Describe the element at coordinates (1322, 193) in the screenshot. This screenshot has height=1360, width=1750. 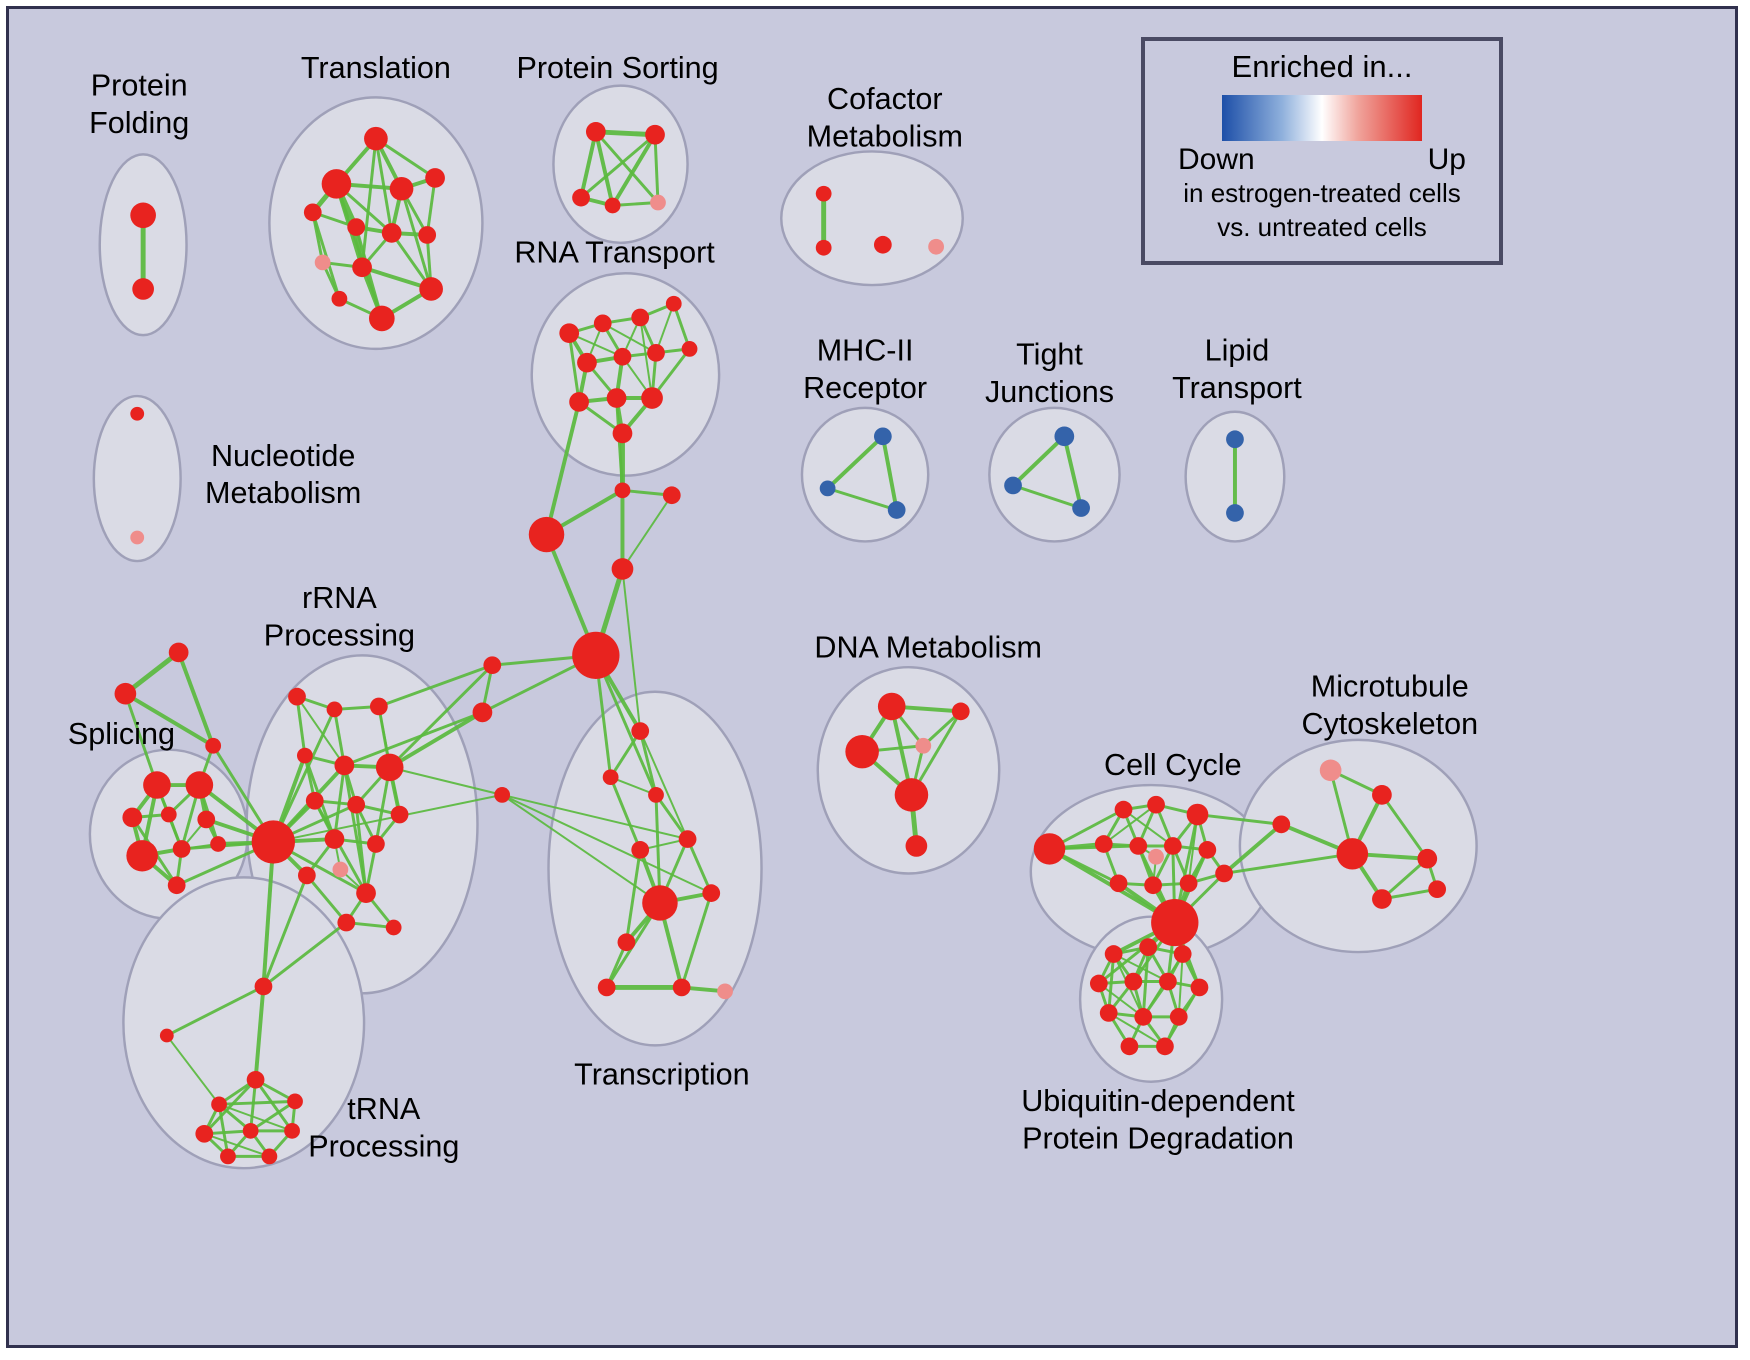
I see `legend-subtitle-line1: in estrogen-treated cells` at that location.